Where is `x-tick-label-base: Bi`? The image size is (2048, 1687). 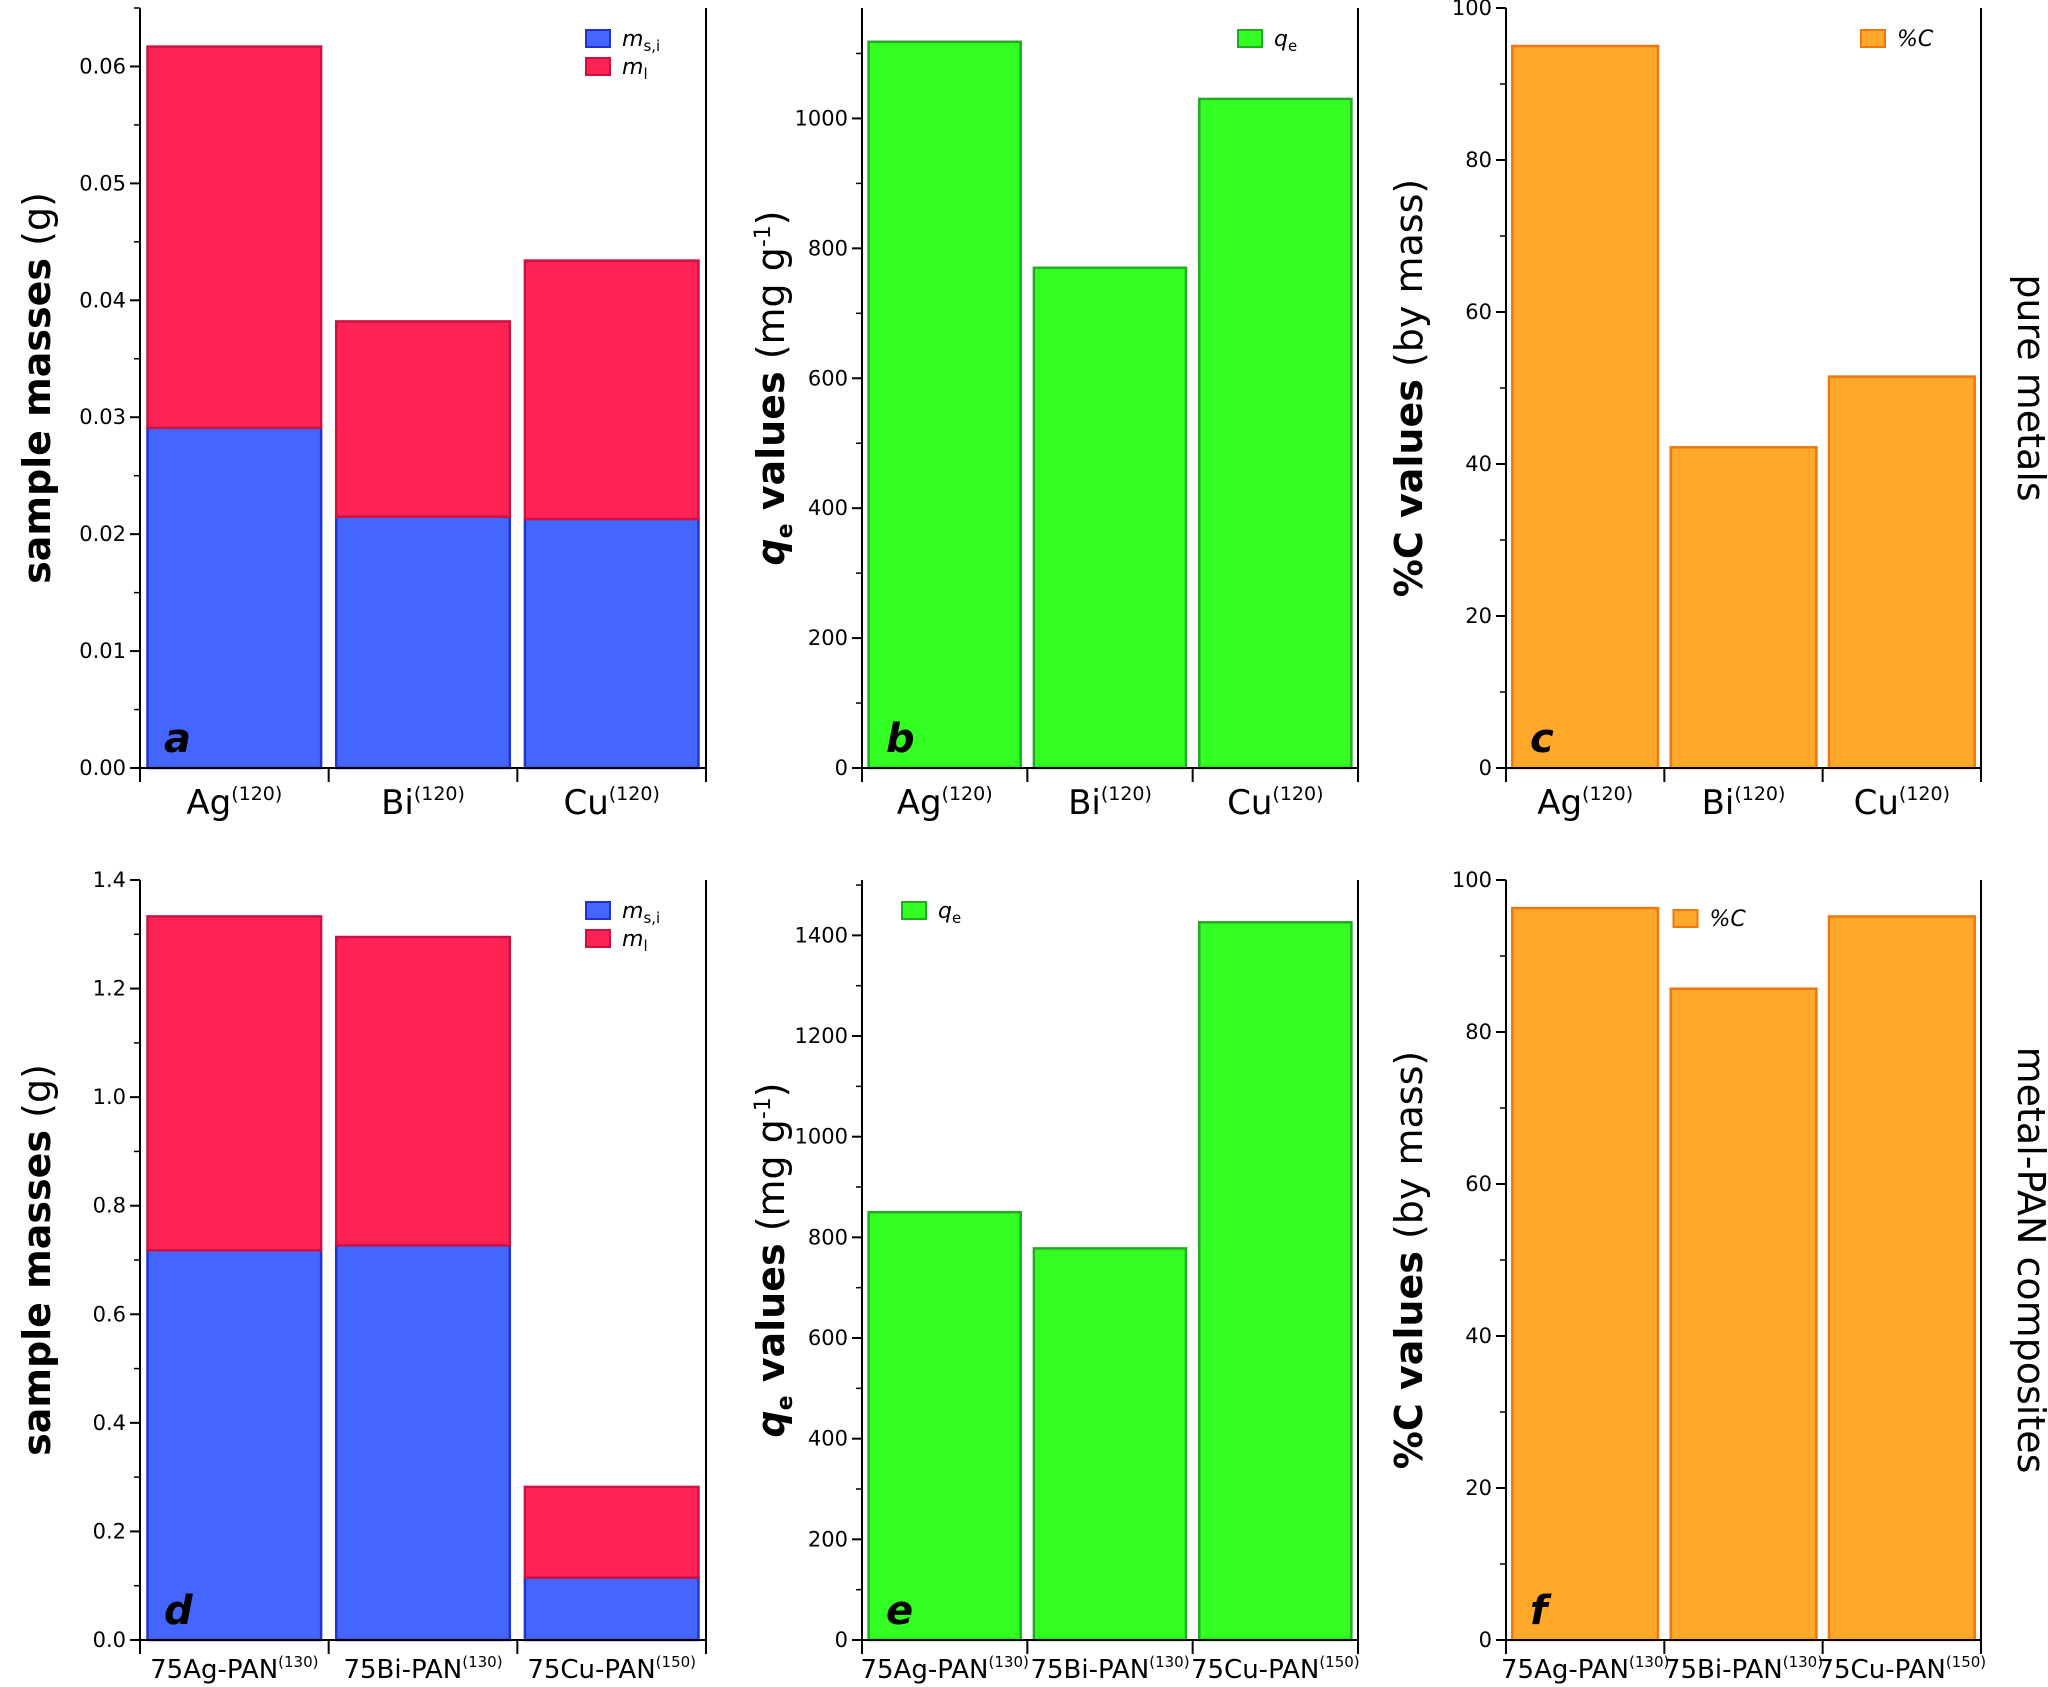
x-tick-label-base: Bi is located at coordinates (1718, 803).